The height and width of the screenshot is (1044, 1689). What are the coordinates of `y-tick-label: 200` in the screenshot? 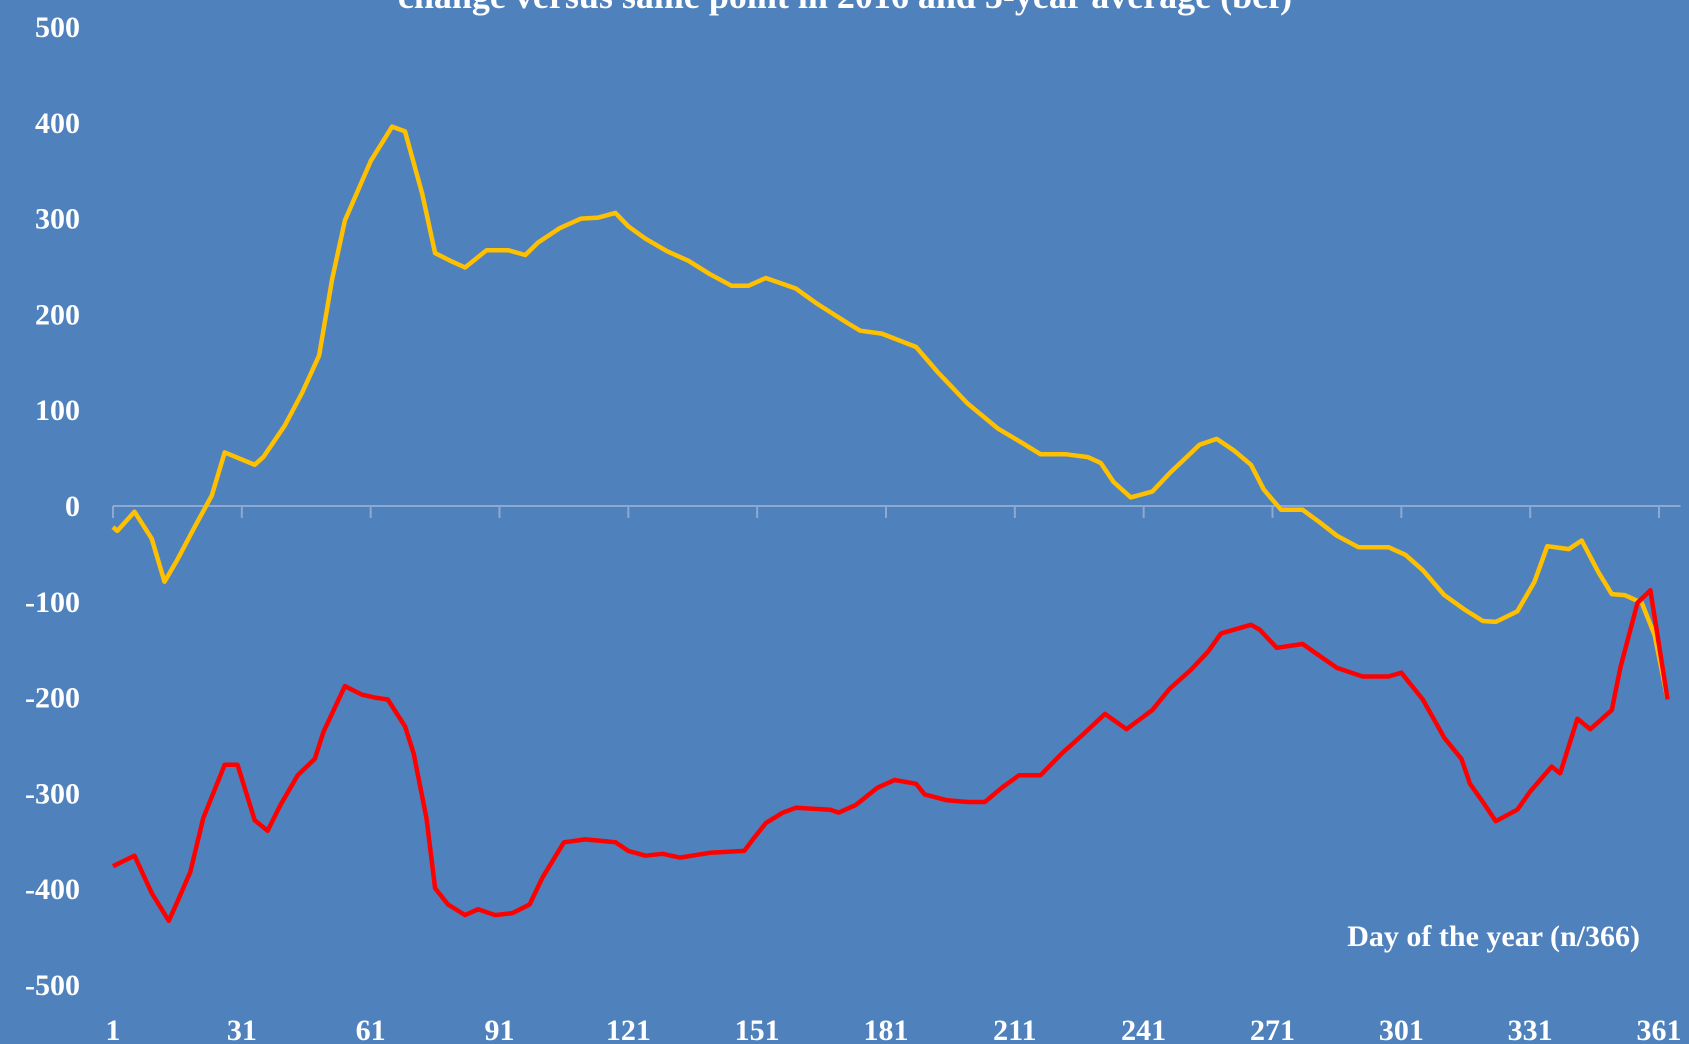 It's located at (57, 314).